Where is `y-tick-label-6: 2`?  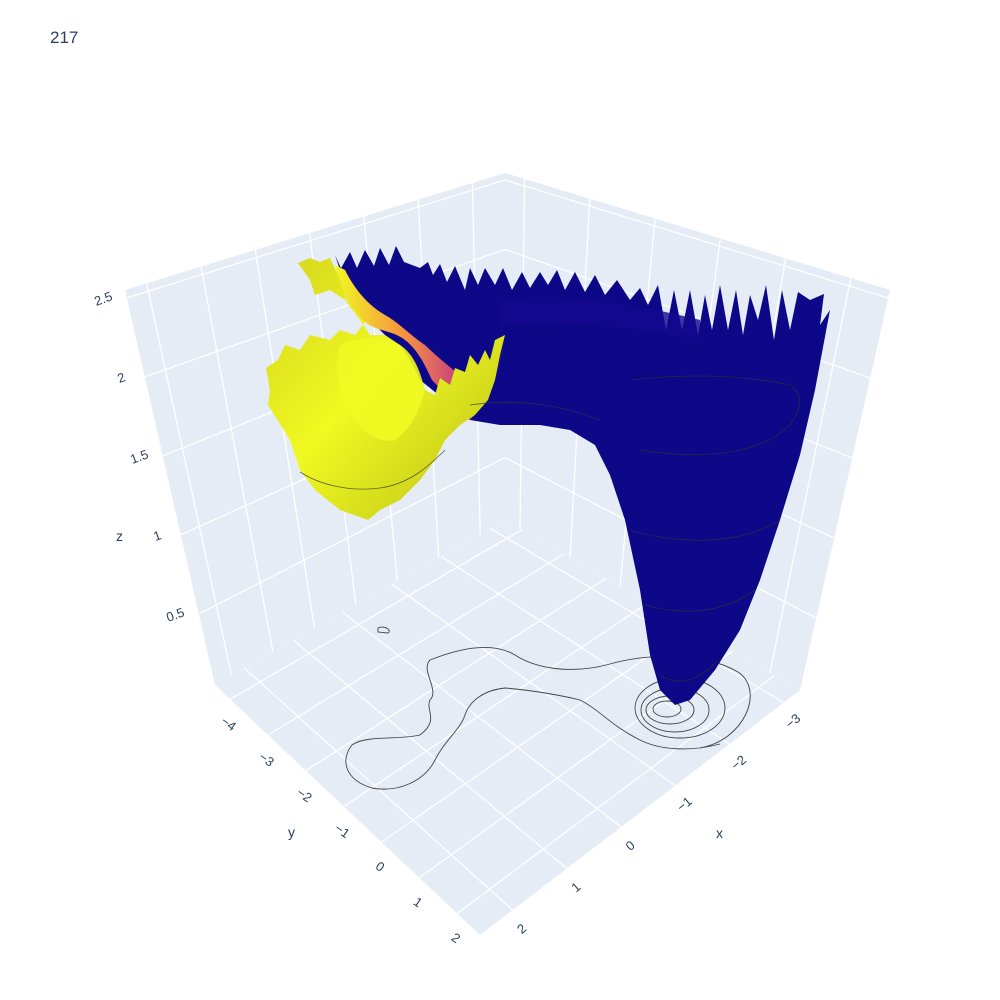 y-tick-label-6: 2 is located at coordinates (456, 938).